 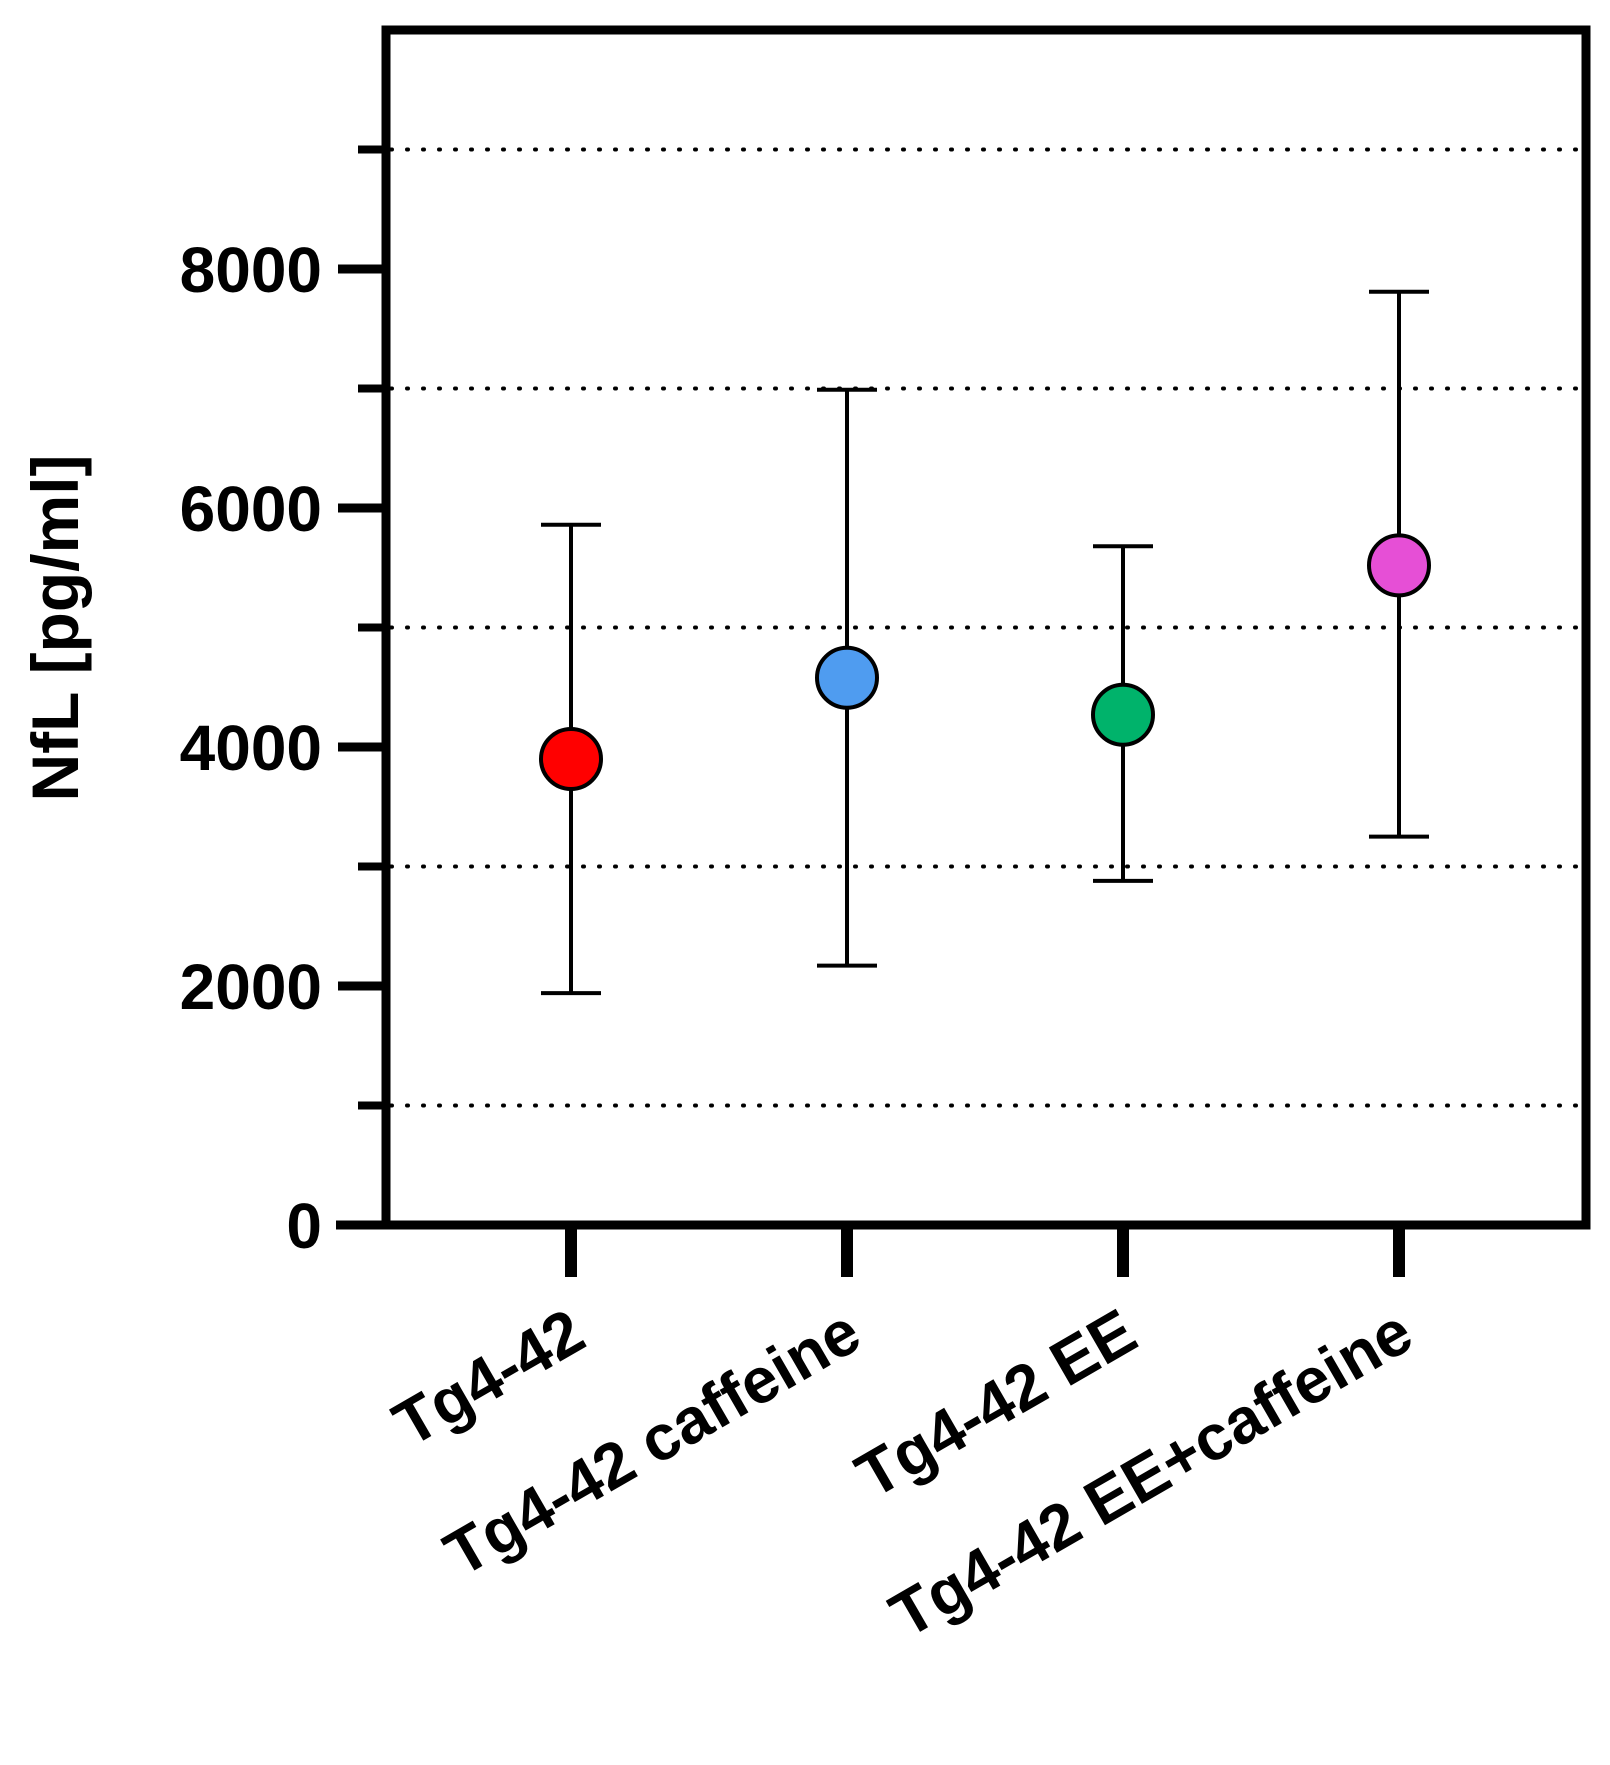 I want to click on x-tick-label: Tg4-42 EE+caffeine, so click(x=1151, y=1473).